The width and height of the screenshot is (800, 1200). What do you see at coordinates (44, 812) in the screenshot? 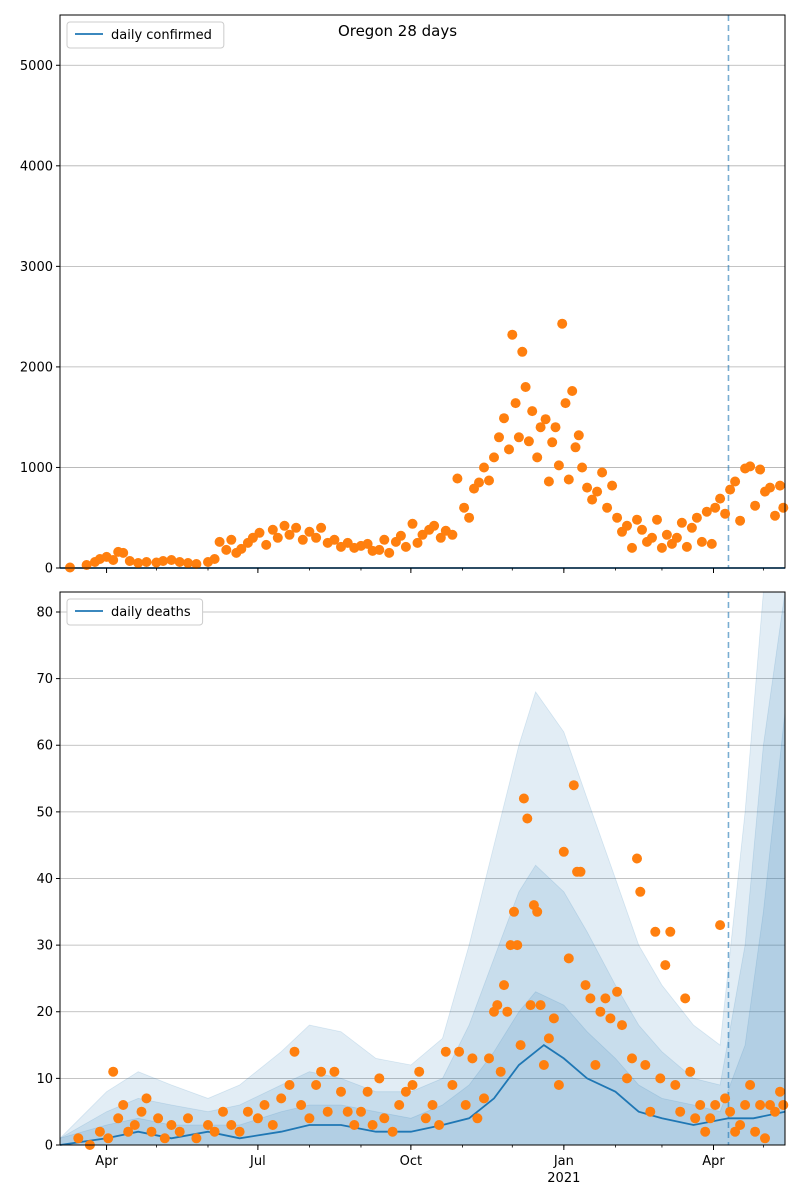
I see `y-tick-label: 50` at bounding box center [44, 812].